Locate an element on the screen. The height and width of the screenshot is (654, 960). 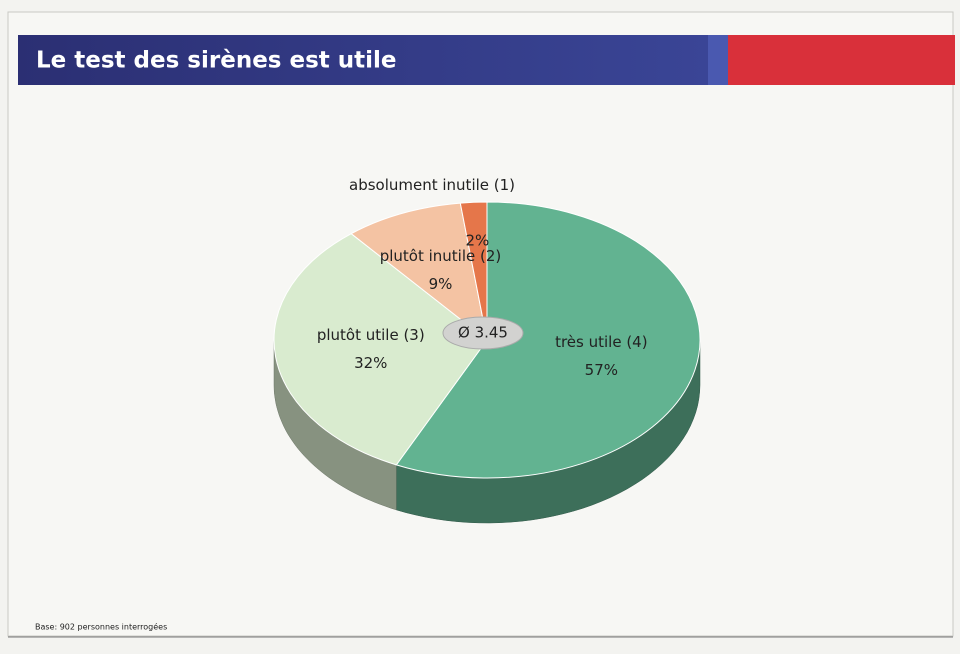
category-label: plutôt utile (3) is located at coordinates (371, 335).